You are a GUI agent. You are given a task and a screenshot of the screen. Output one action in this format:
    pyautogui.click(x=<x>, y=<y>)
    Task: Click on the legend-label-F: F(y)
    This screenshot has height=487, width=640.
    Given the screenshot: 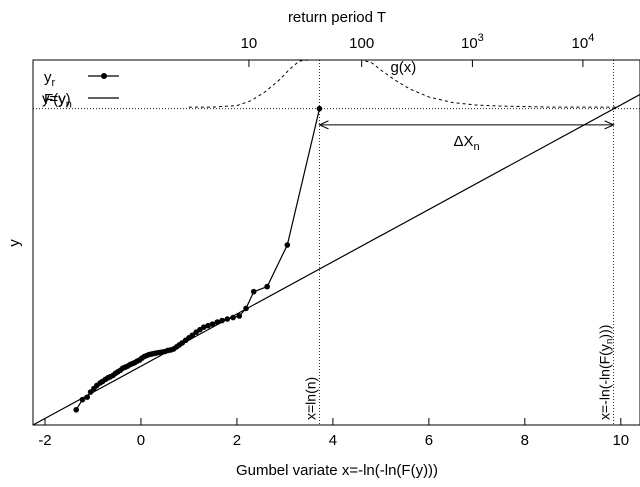 What is the action you would take?
    pyautogui.click(x=57, y=99)
    